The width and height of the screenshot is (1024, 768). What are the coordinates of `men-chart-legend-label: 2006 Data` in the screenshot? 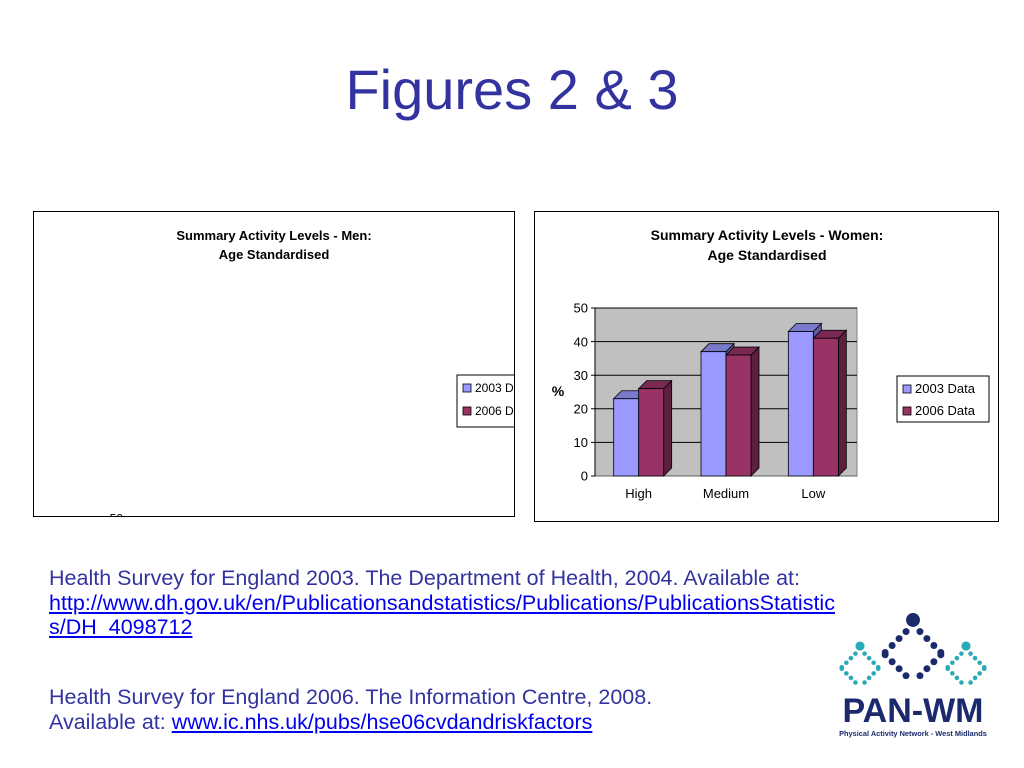 It's located at (494, 411).